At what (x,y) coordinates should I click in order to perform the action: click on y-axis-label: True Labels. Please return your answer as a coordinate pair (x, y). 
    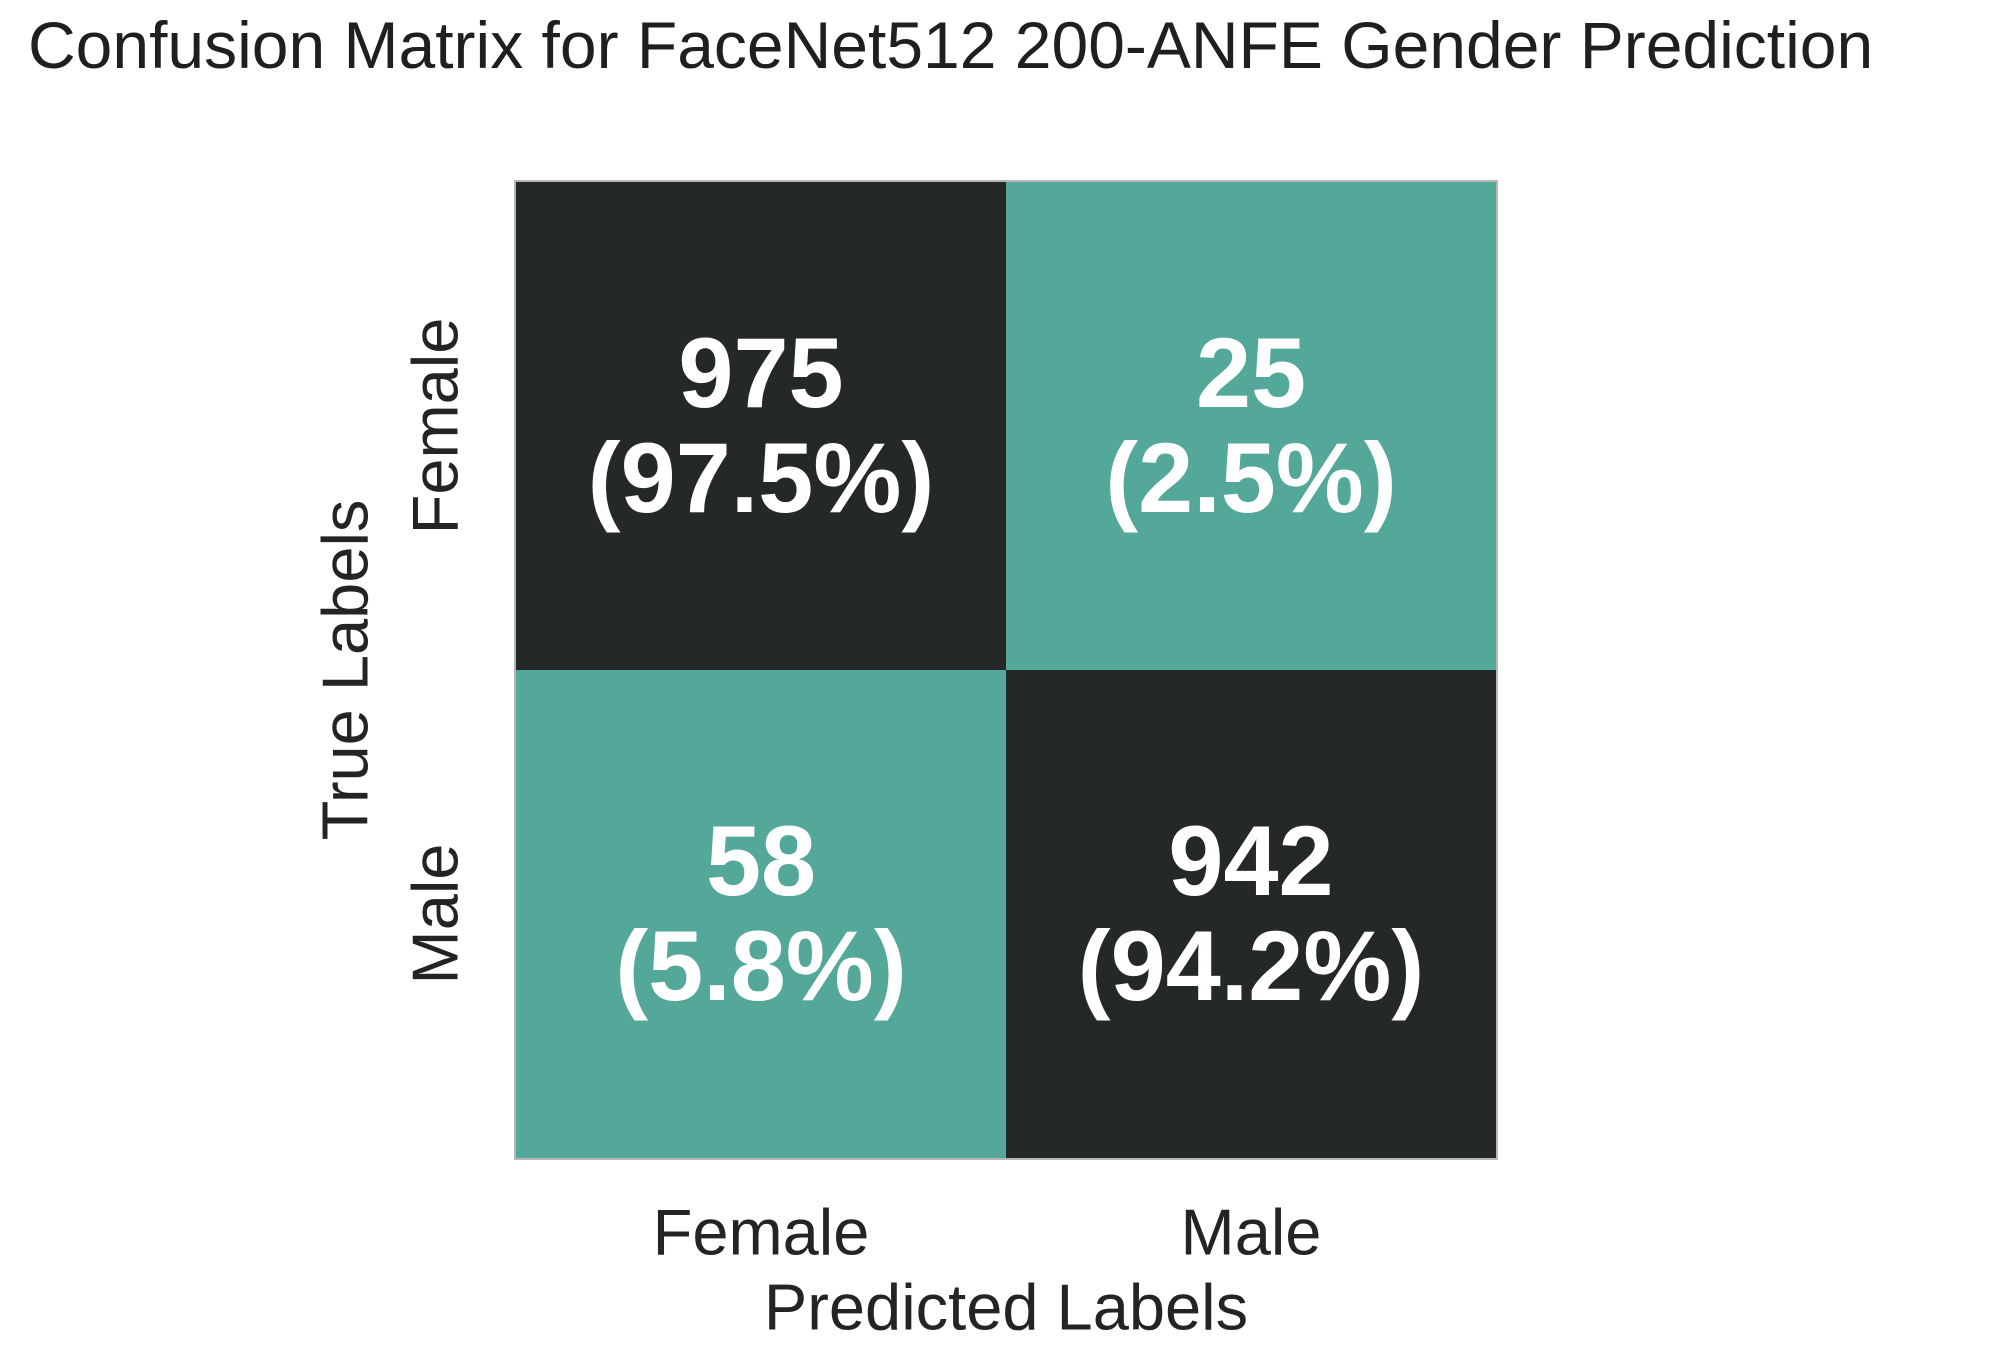
    Looking at the image, I should click on (345, 670).